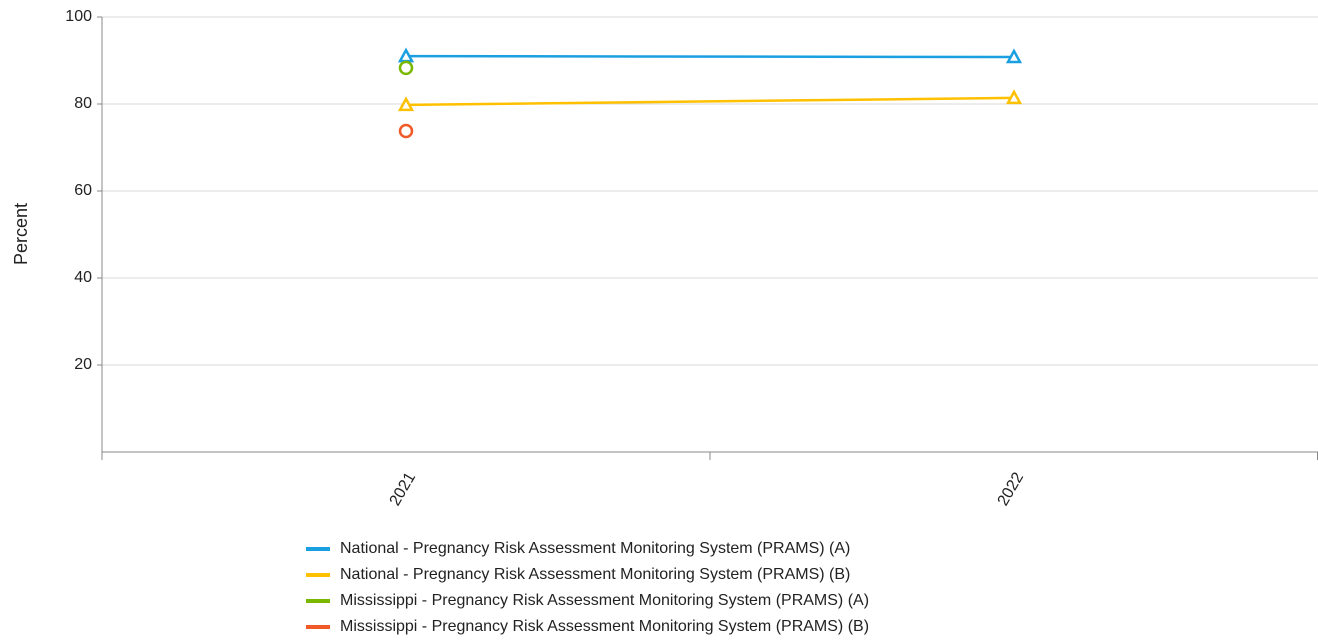 The width and height of the screenshot is (1318, 640). Describe the element at coordinates (83, 103) in the screenshot. I see `y-tick-label: 80` at that location.